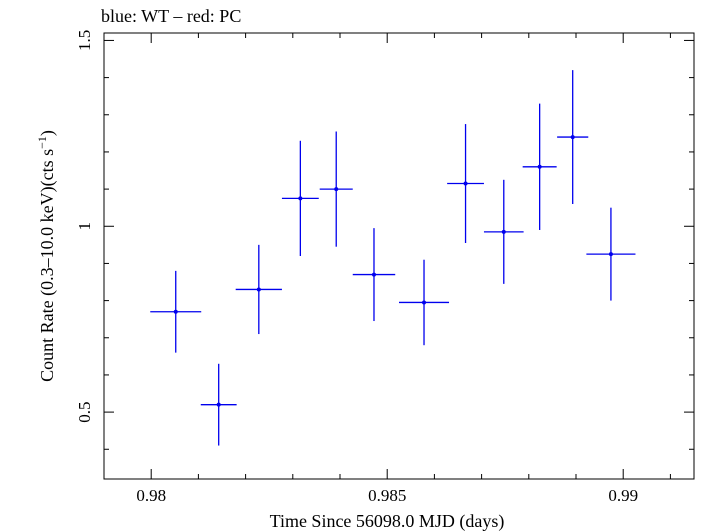 The width and height of the screenshot is (709, 532). What do you see at coordinates (84, 226) in the screenshot?
I see `y-tick-label: 1` at bounding box center [84, 226].